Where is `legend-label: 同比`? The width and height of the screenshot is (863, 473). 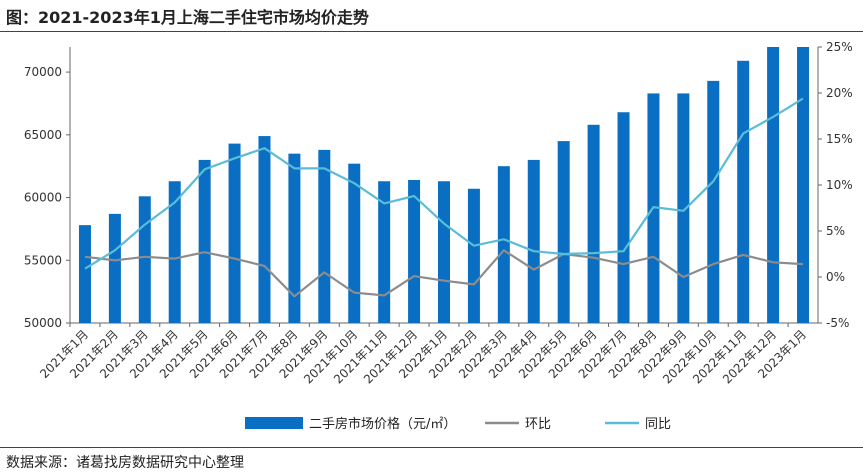
legend-label: 同比 is located at coordinates (658, 424).